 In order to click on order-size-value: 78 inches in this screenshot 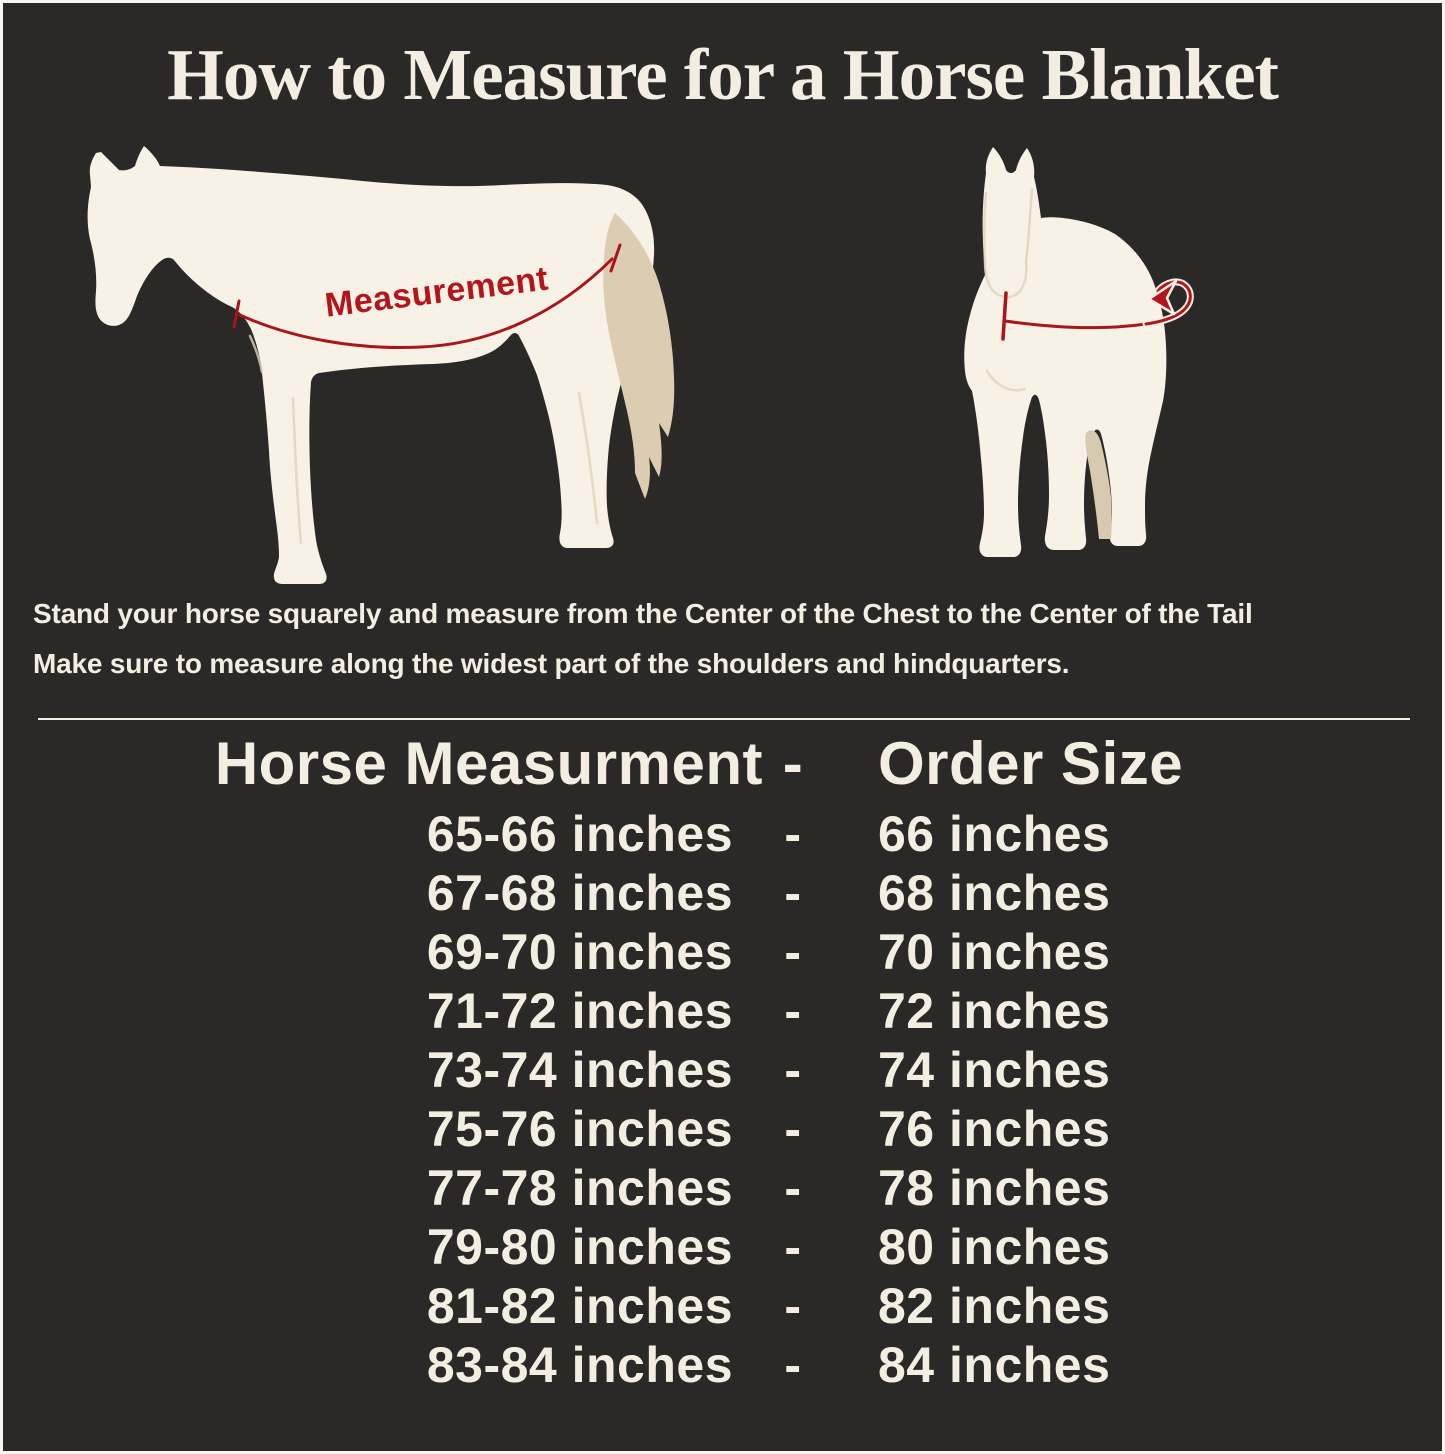, I will do `click(994, 1188)`.